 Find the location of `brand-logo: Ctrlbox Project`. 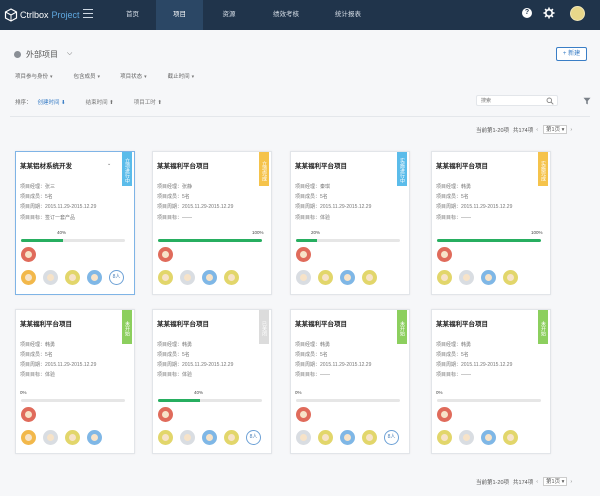

brand-logo: Ctrlbox Project is located at coordinates (42, 15).